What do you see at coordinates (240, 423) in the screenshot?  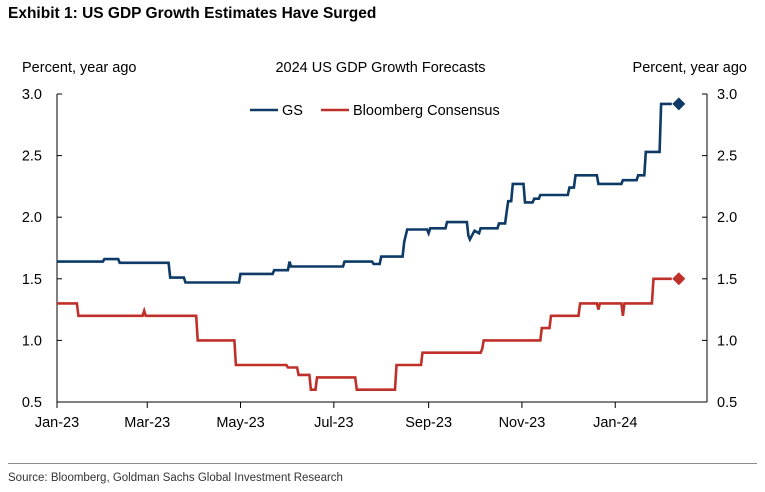 I see `x-tick-label: May-23` at bounding box center [240, 423].